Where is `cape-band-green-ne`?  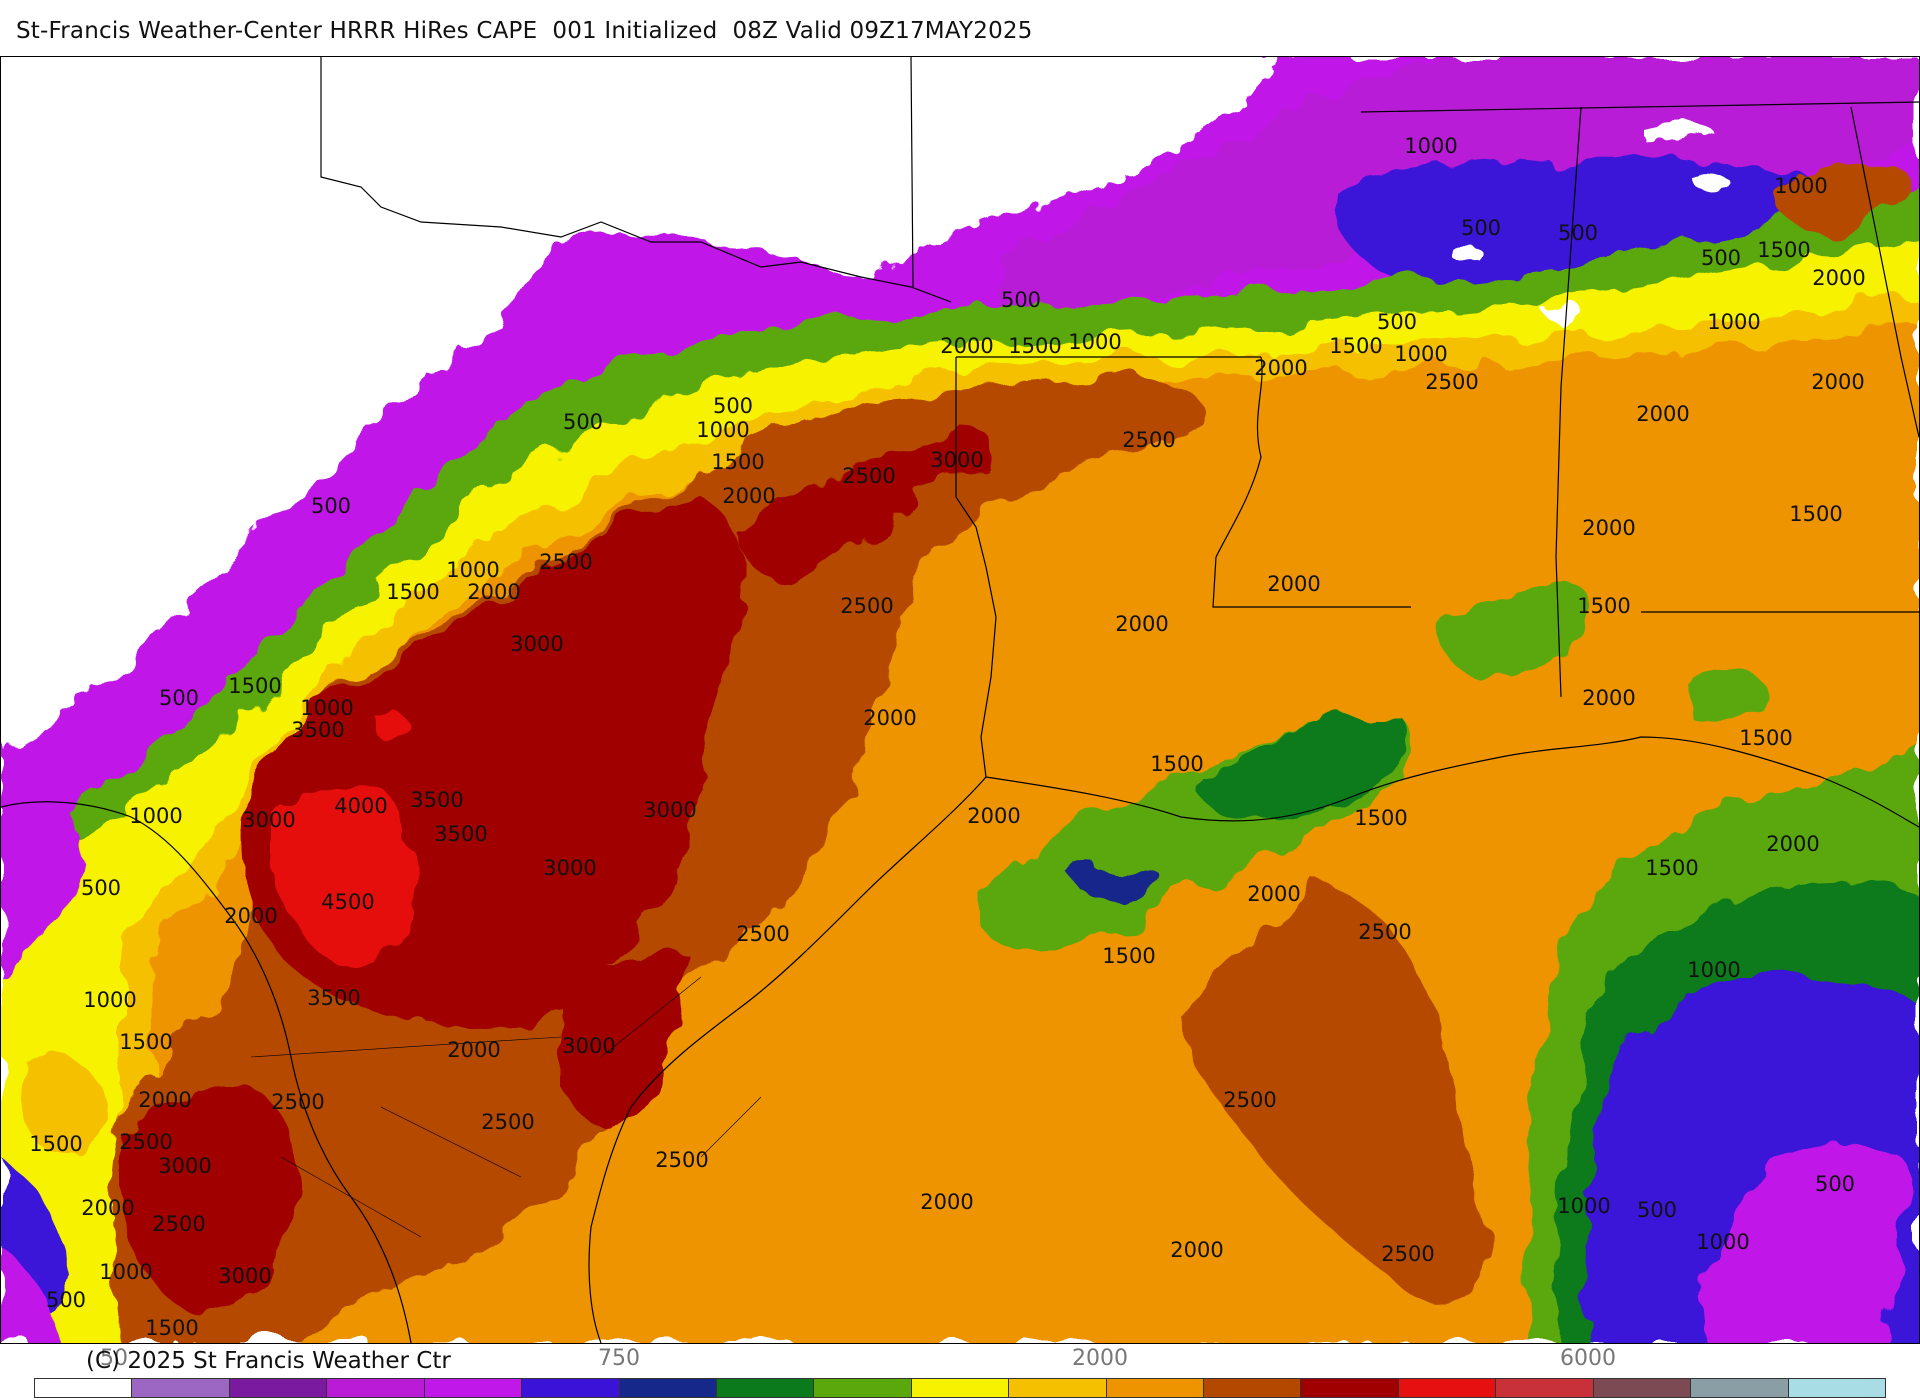
cape-band-green-ne is located at coordinates (1726, 697).